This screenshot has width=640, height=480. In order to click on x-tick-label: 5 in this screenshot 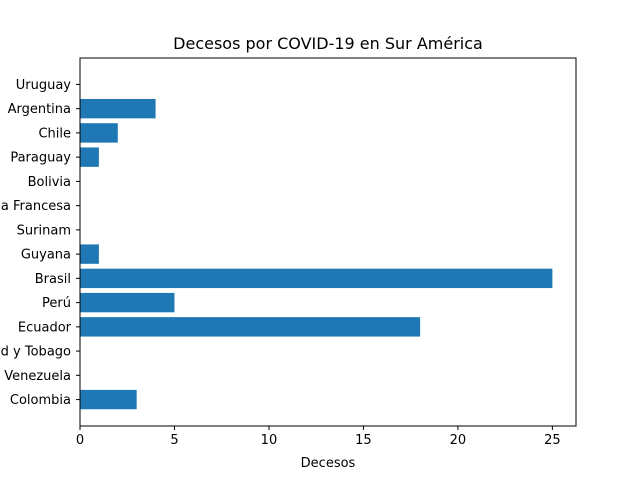, I will do `click(174, 440)`.